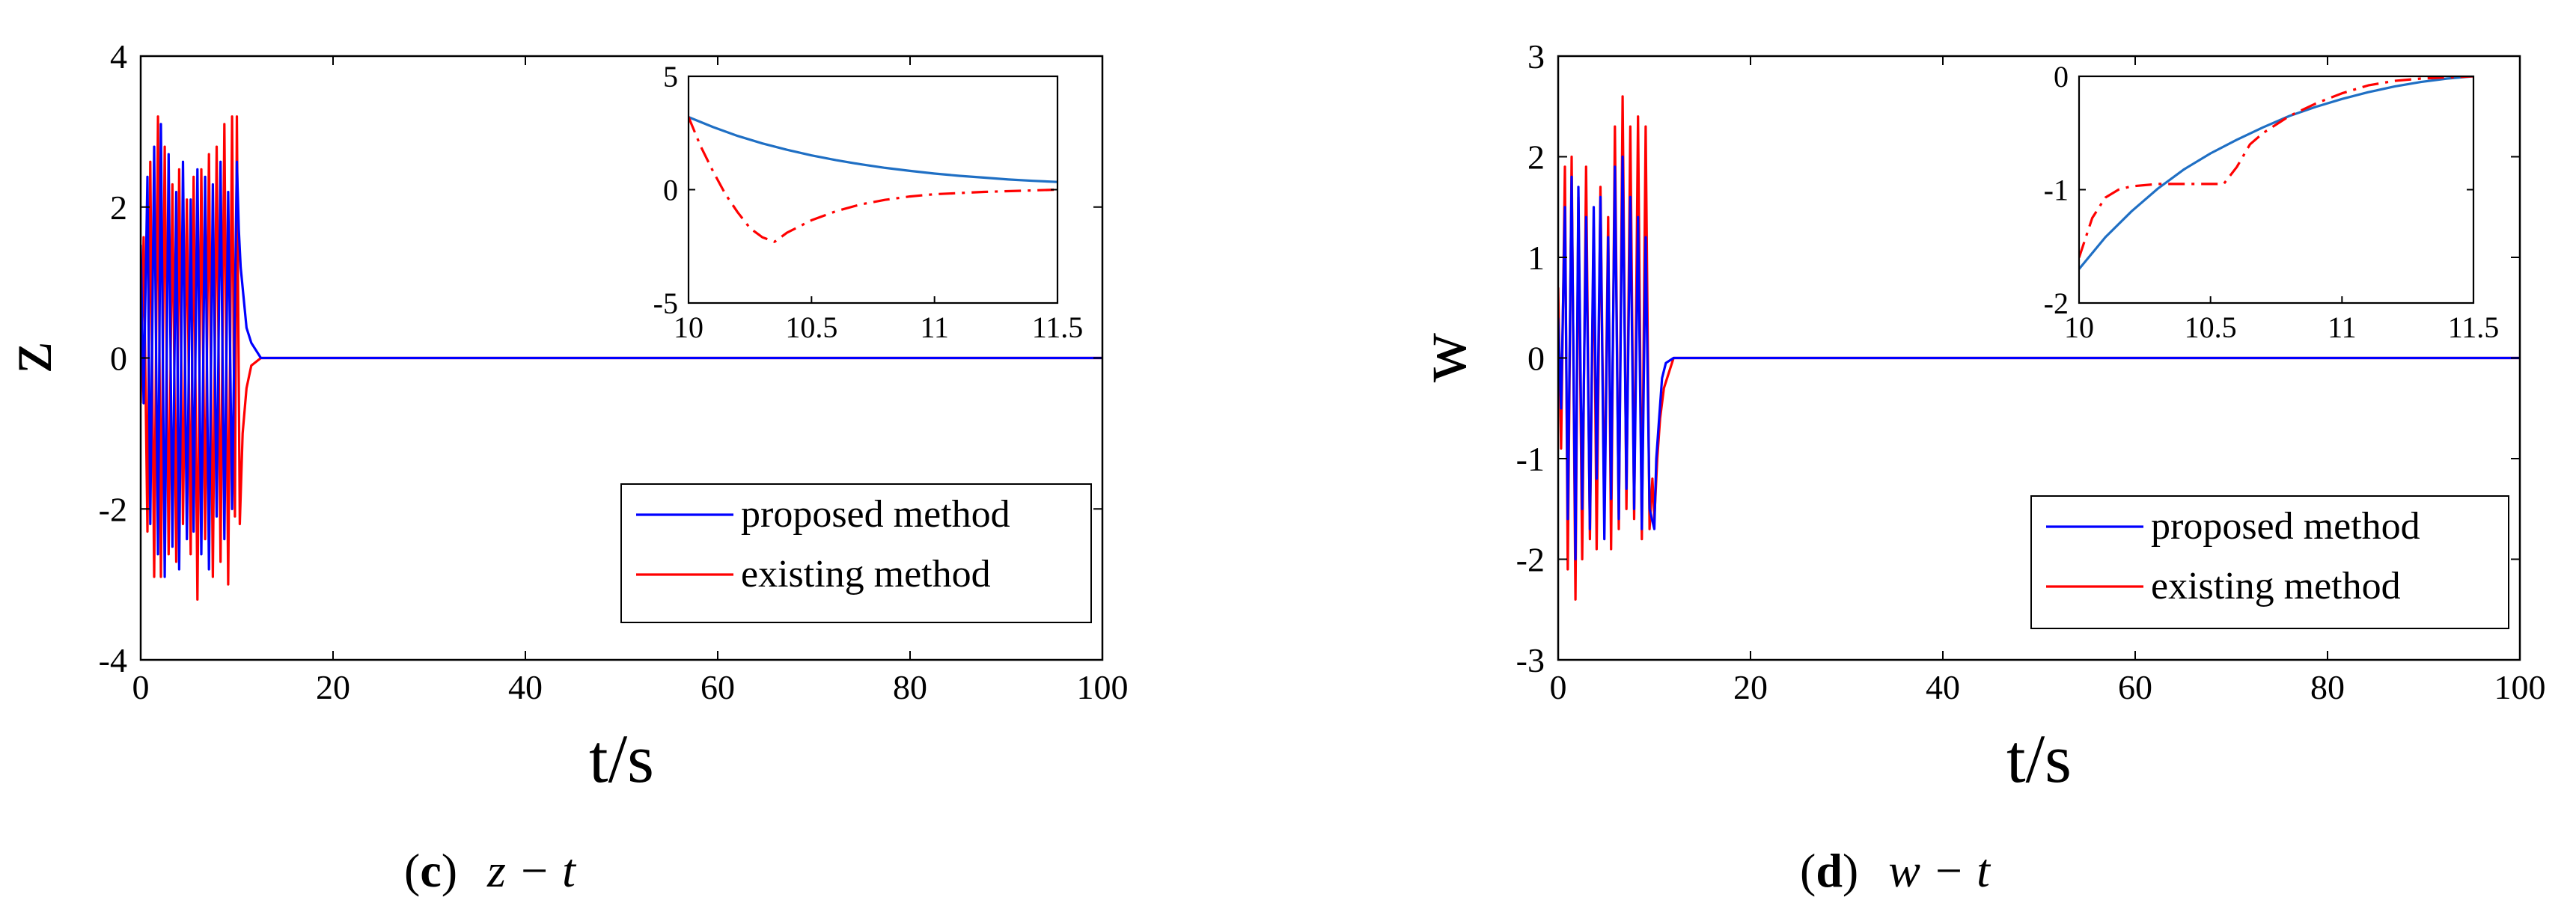 This screenshot has width=2576, height=906. Describe the element at coordinates (1442, 357) in the screenshot. I see `y-axis-label: w` at that location.